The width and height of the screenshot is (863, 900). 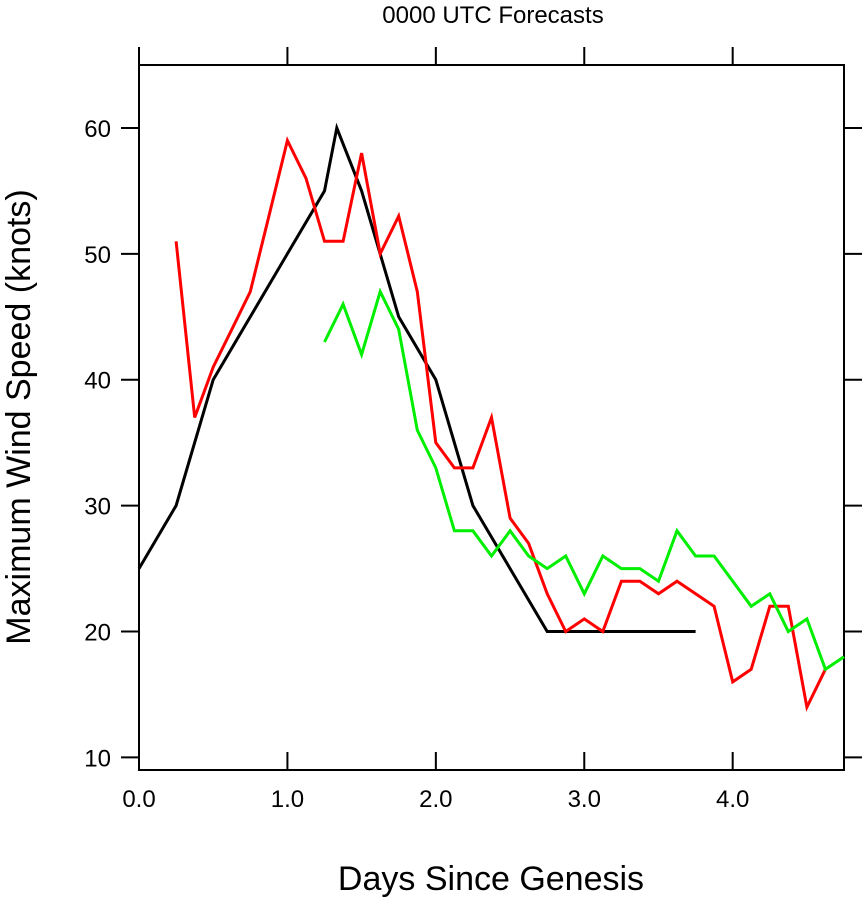 I want to click on y-tick-label: 40, so click(x=97, y=381).